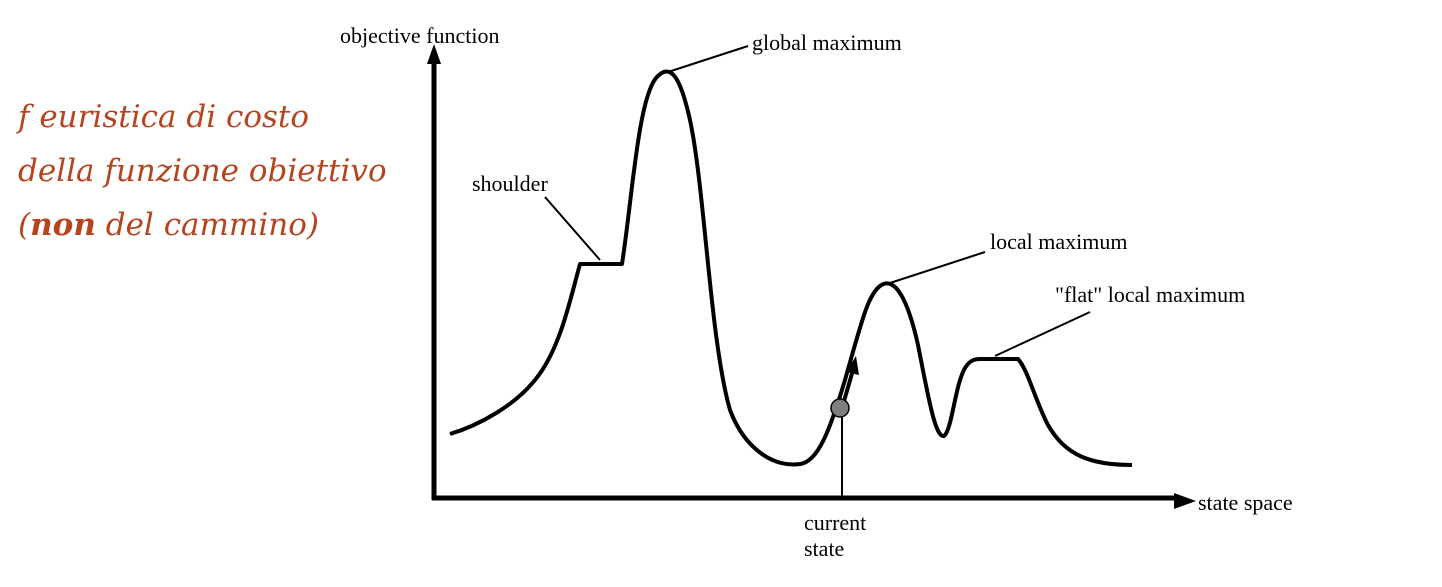  I want to click on y-axis-arrowhead, so click(434, 54).